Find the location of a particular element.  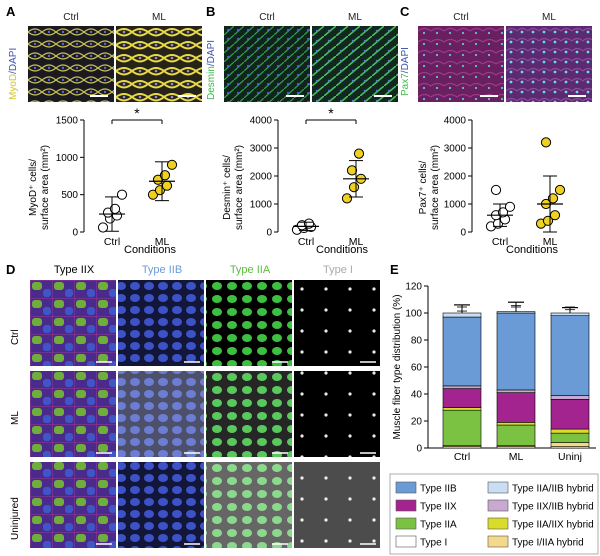

y-tick-label: 4000 is located at coordinates (261, 121).